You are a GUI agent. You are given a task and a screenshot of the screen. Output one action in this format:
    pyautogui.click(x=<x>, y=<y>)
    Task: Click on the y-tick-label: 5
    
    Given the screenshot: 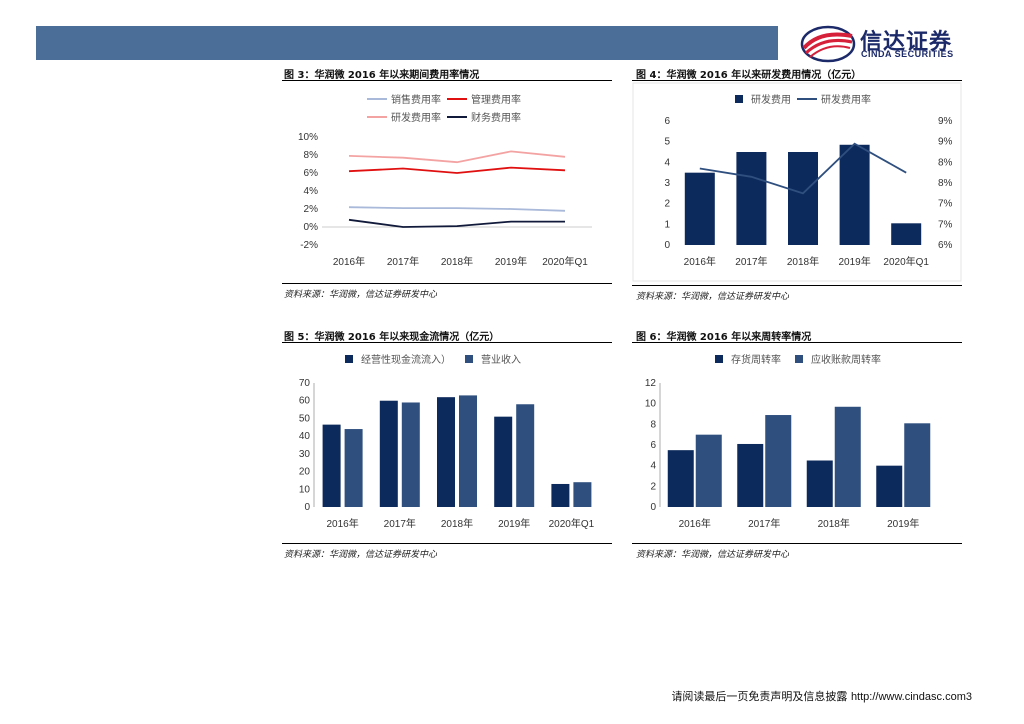 What is the action you would take?
    pyautogui.click(x=667, y=142)
    